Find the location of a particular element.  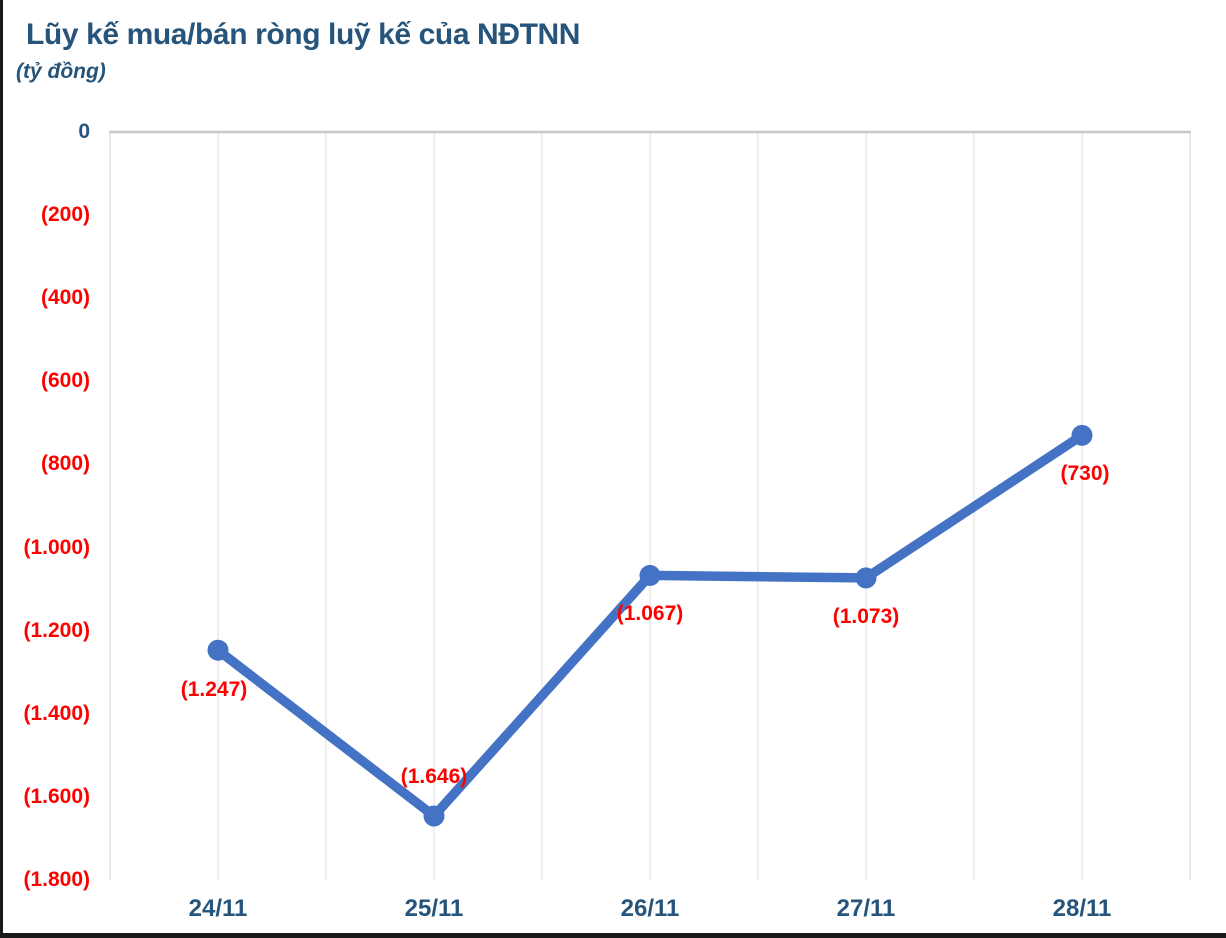

data-point-label: (1.646) is located at coordinates (434, 776).